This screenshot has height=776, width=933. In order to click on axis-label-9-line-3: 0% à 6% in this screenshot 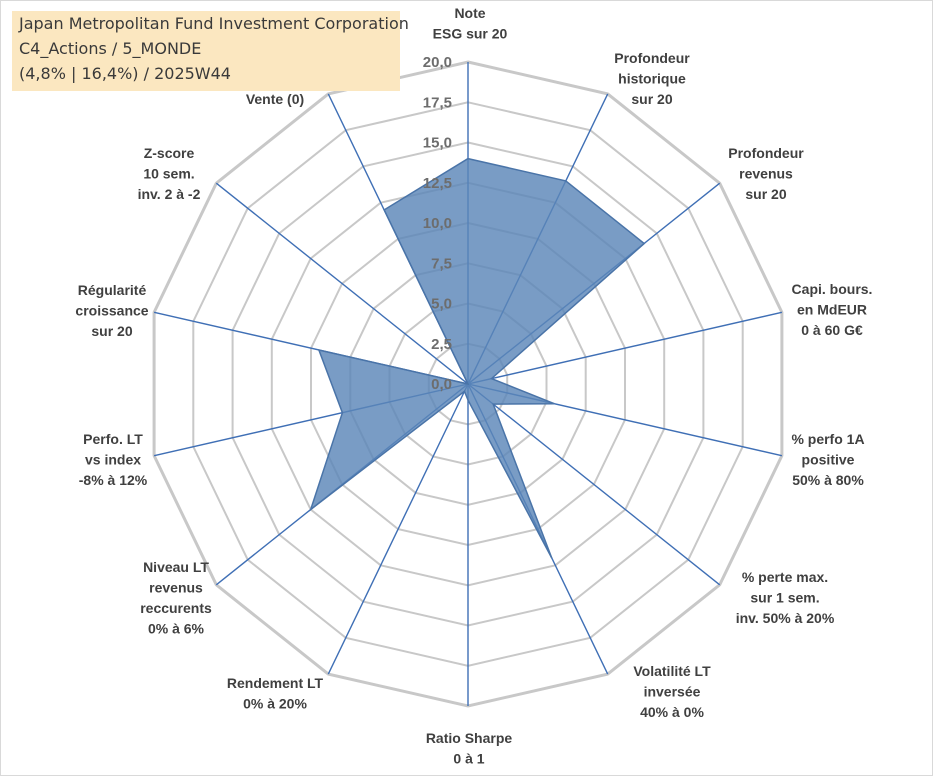, I will do `click(176, 629)`.